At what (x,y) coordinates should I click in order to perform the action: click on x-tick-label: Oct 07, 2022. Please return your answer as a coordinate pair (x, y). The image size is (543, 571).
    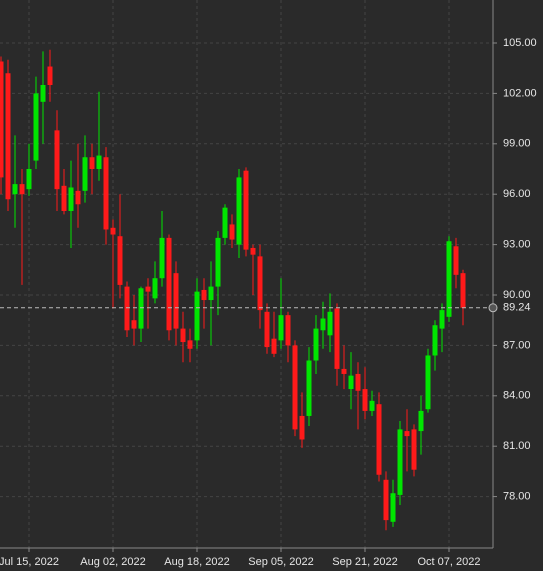
    Looking at the image, I should click on (449, 562).